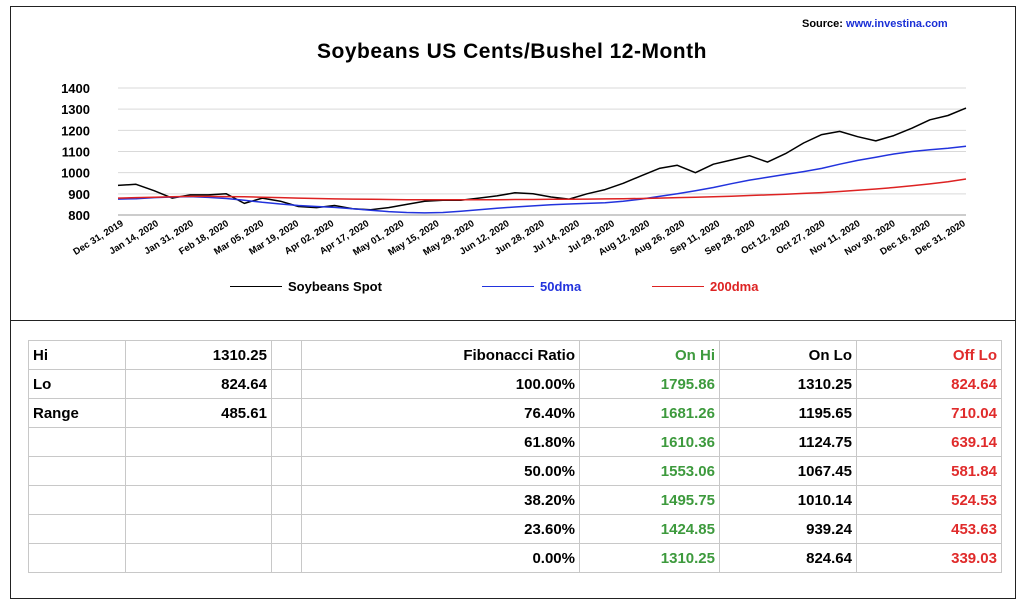 The image size is (1024, 607). I want to click on cell-on-hi: 1310.25, so click(649, 558).